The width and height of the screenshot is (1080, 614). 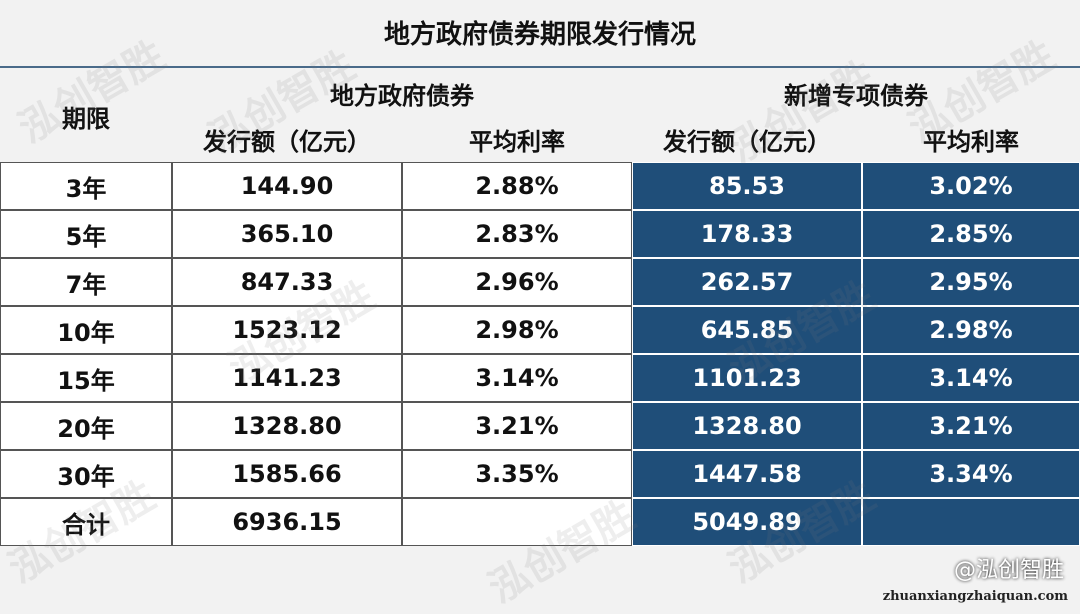 What do you see at coordinates (287, 234) in the screenshot?
I see `table-cell: 365.10` at bounding box center [287, 234].